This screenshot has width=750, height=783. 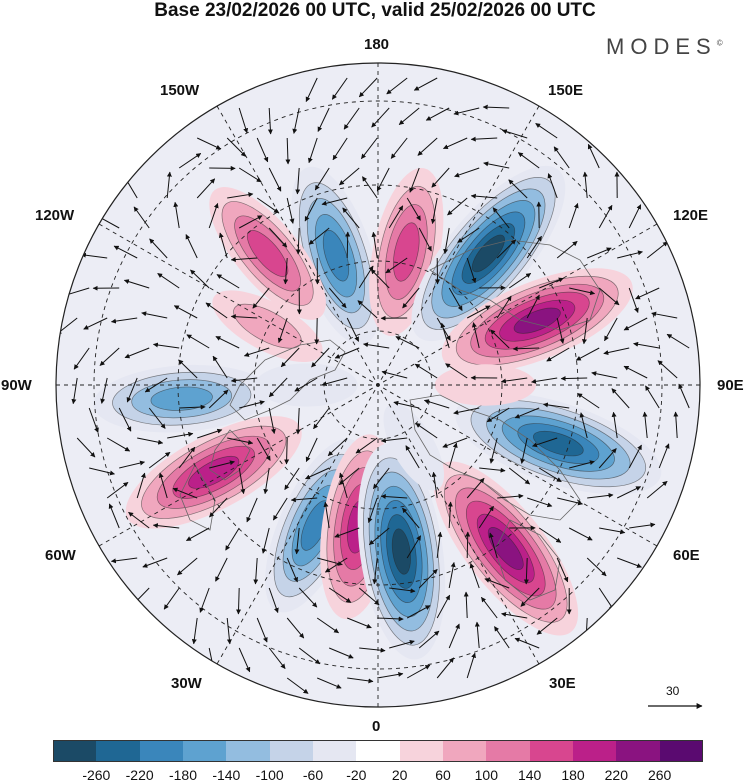 What do you see at coordinates (486, 775) in the screenshot?
I see `colorbar-tick-label: 100` at bounding box center [486, 775].